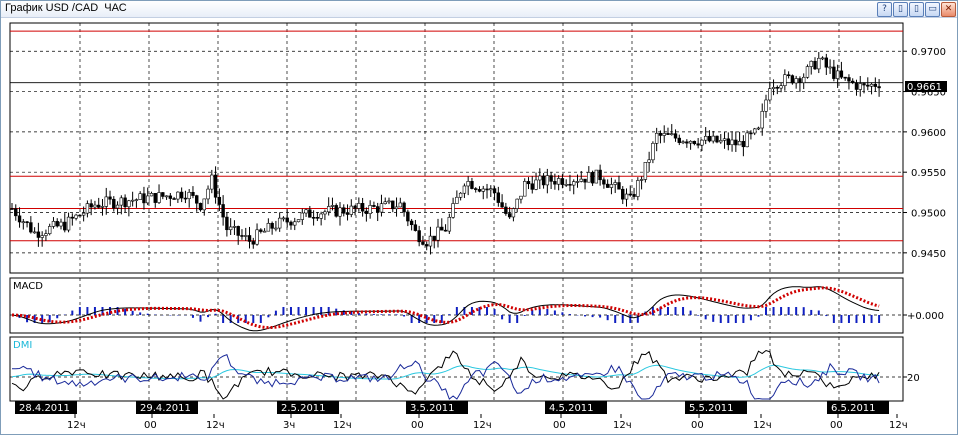 The width and height of the screenshot is (958, 435). I want to click on current-price-tag: 0.9661, so click(926, 87).